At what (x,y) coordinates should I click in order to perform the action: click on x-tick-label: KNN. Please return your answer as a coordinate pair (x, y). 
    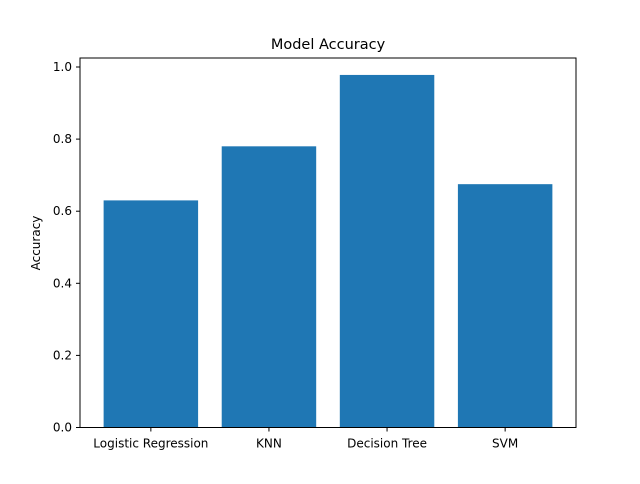
    Looking at the image, I should click on (269, 444).